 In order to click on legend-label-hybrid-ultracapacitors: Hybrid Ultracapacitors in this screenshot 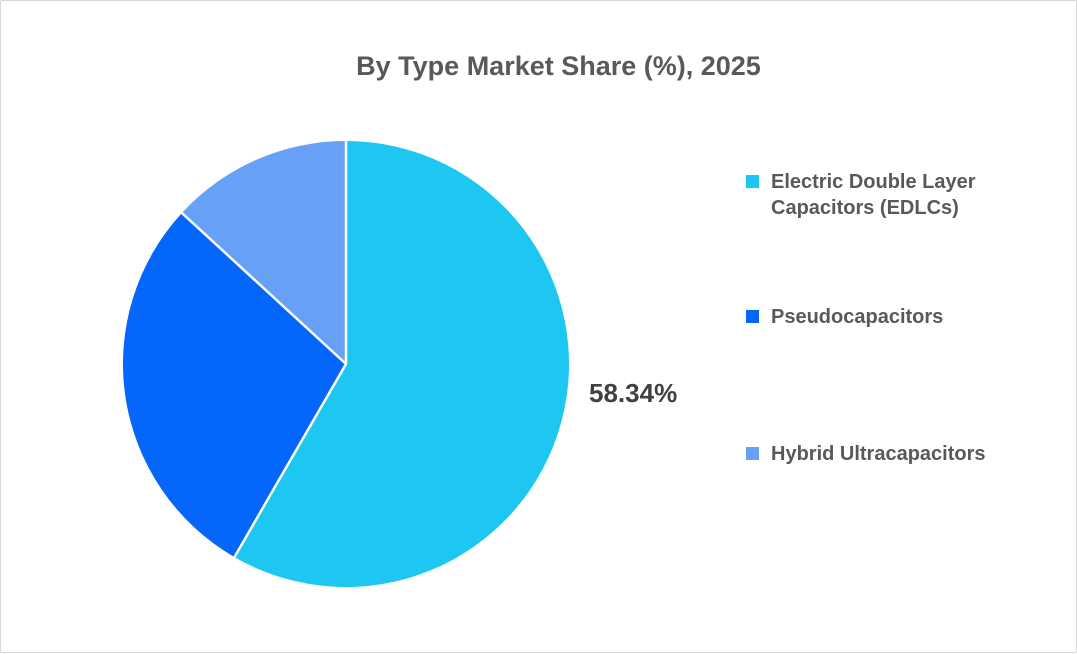, I will do `click(878, 454)`.